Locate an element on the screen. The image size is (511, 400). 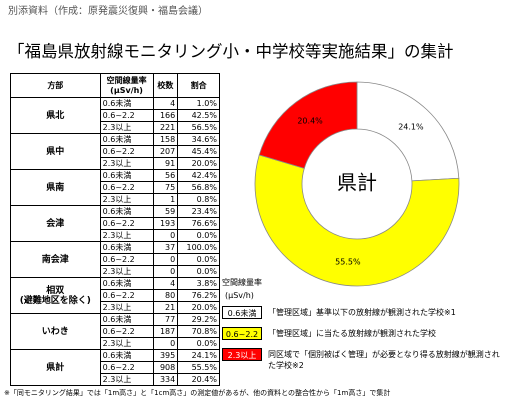
table-row: 0.6~2.2 193 76.6% is located at coordinates (115, 223).